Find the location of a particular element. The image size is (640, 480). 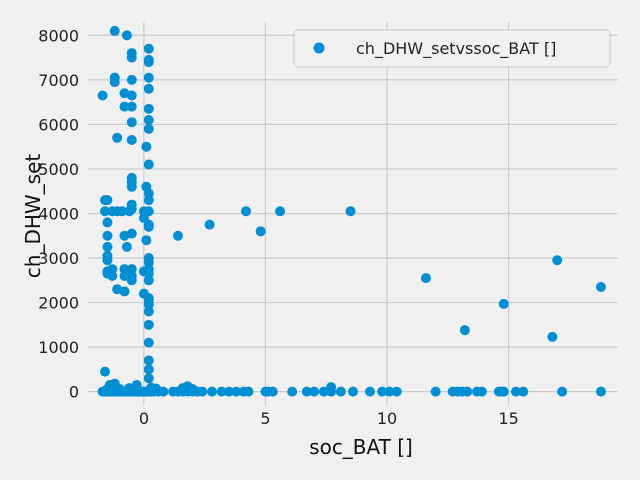

legend-marker is located at coordinates (319, 48).